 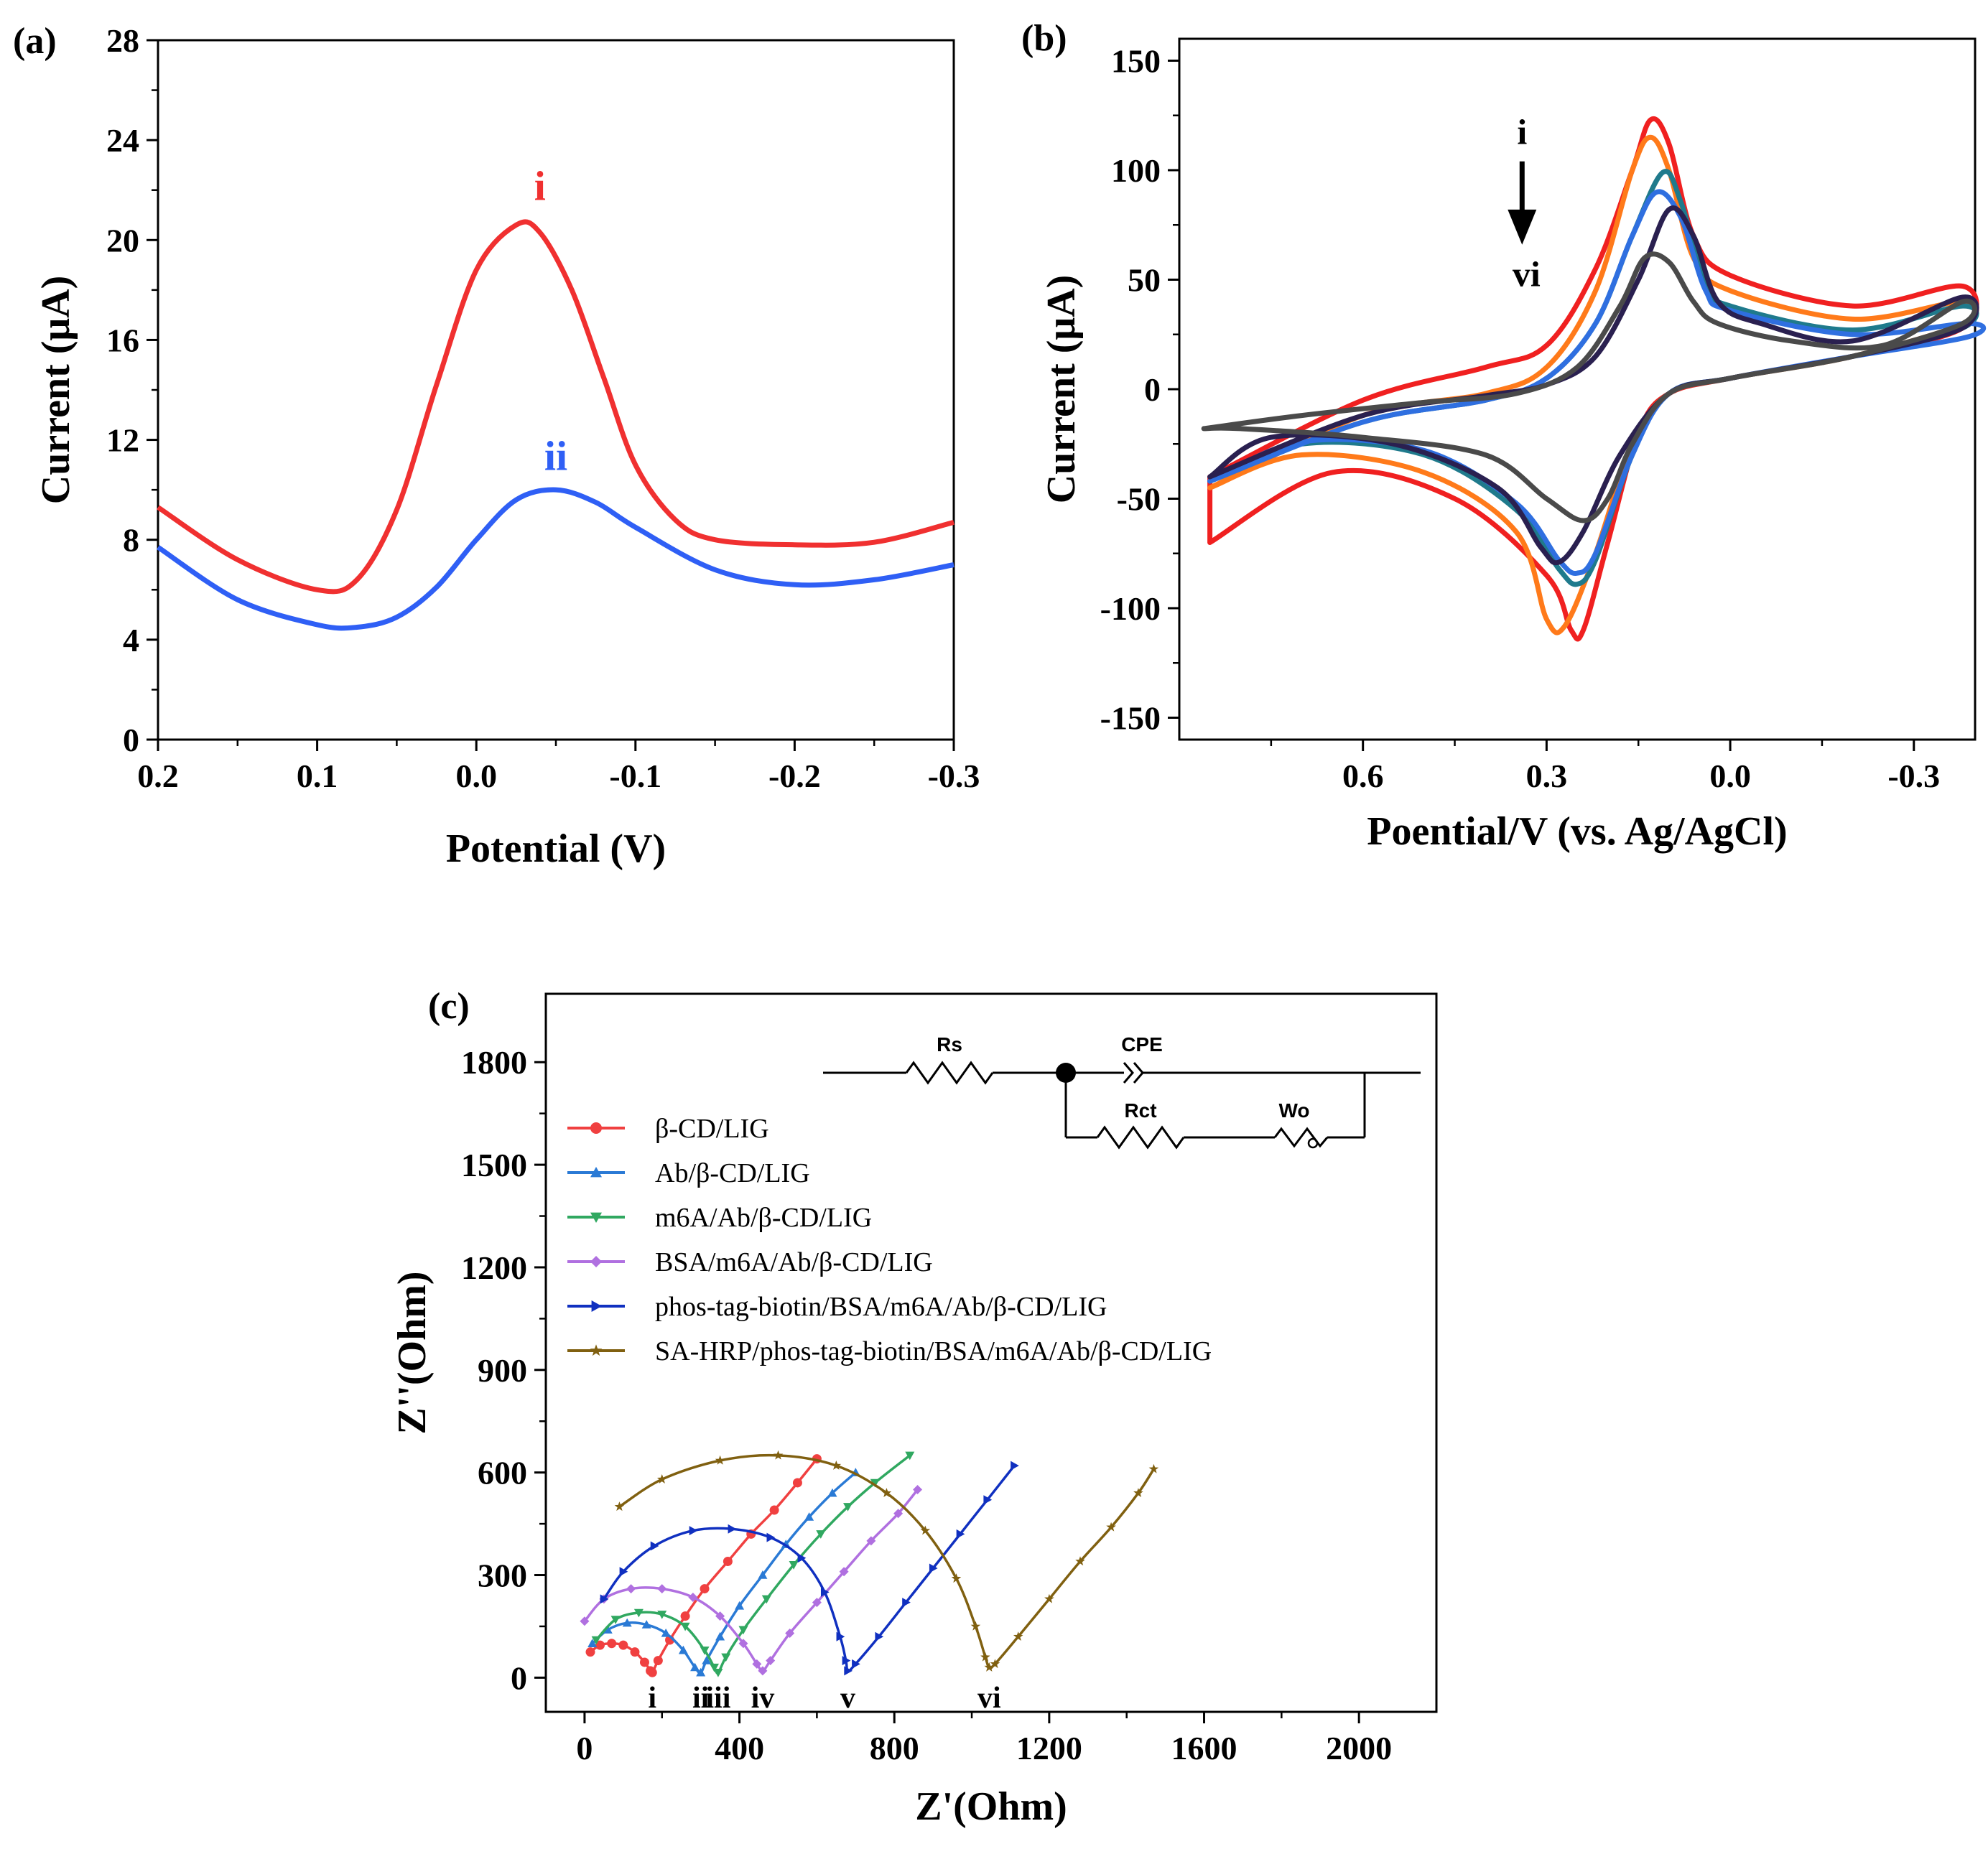 I want to click on panel-b-y-tick-label: 150, so click(x=1136, y=61).